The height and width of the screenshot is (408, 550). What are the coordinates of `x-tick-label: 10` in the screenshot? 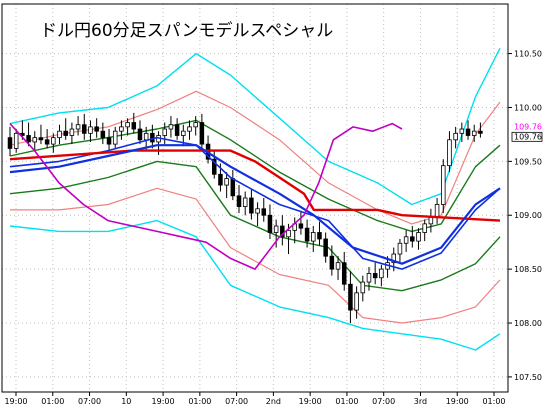 It's located at (126, 401).